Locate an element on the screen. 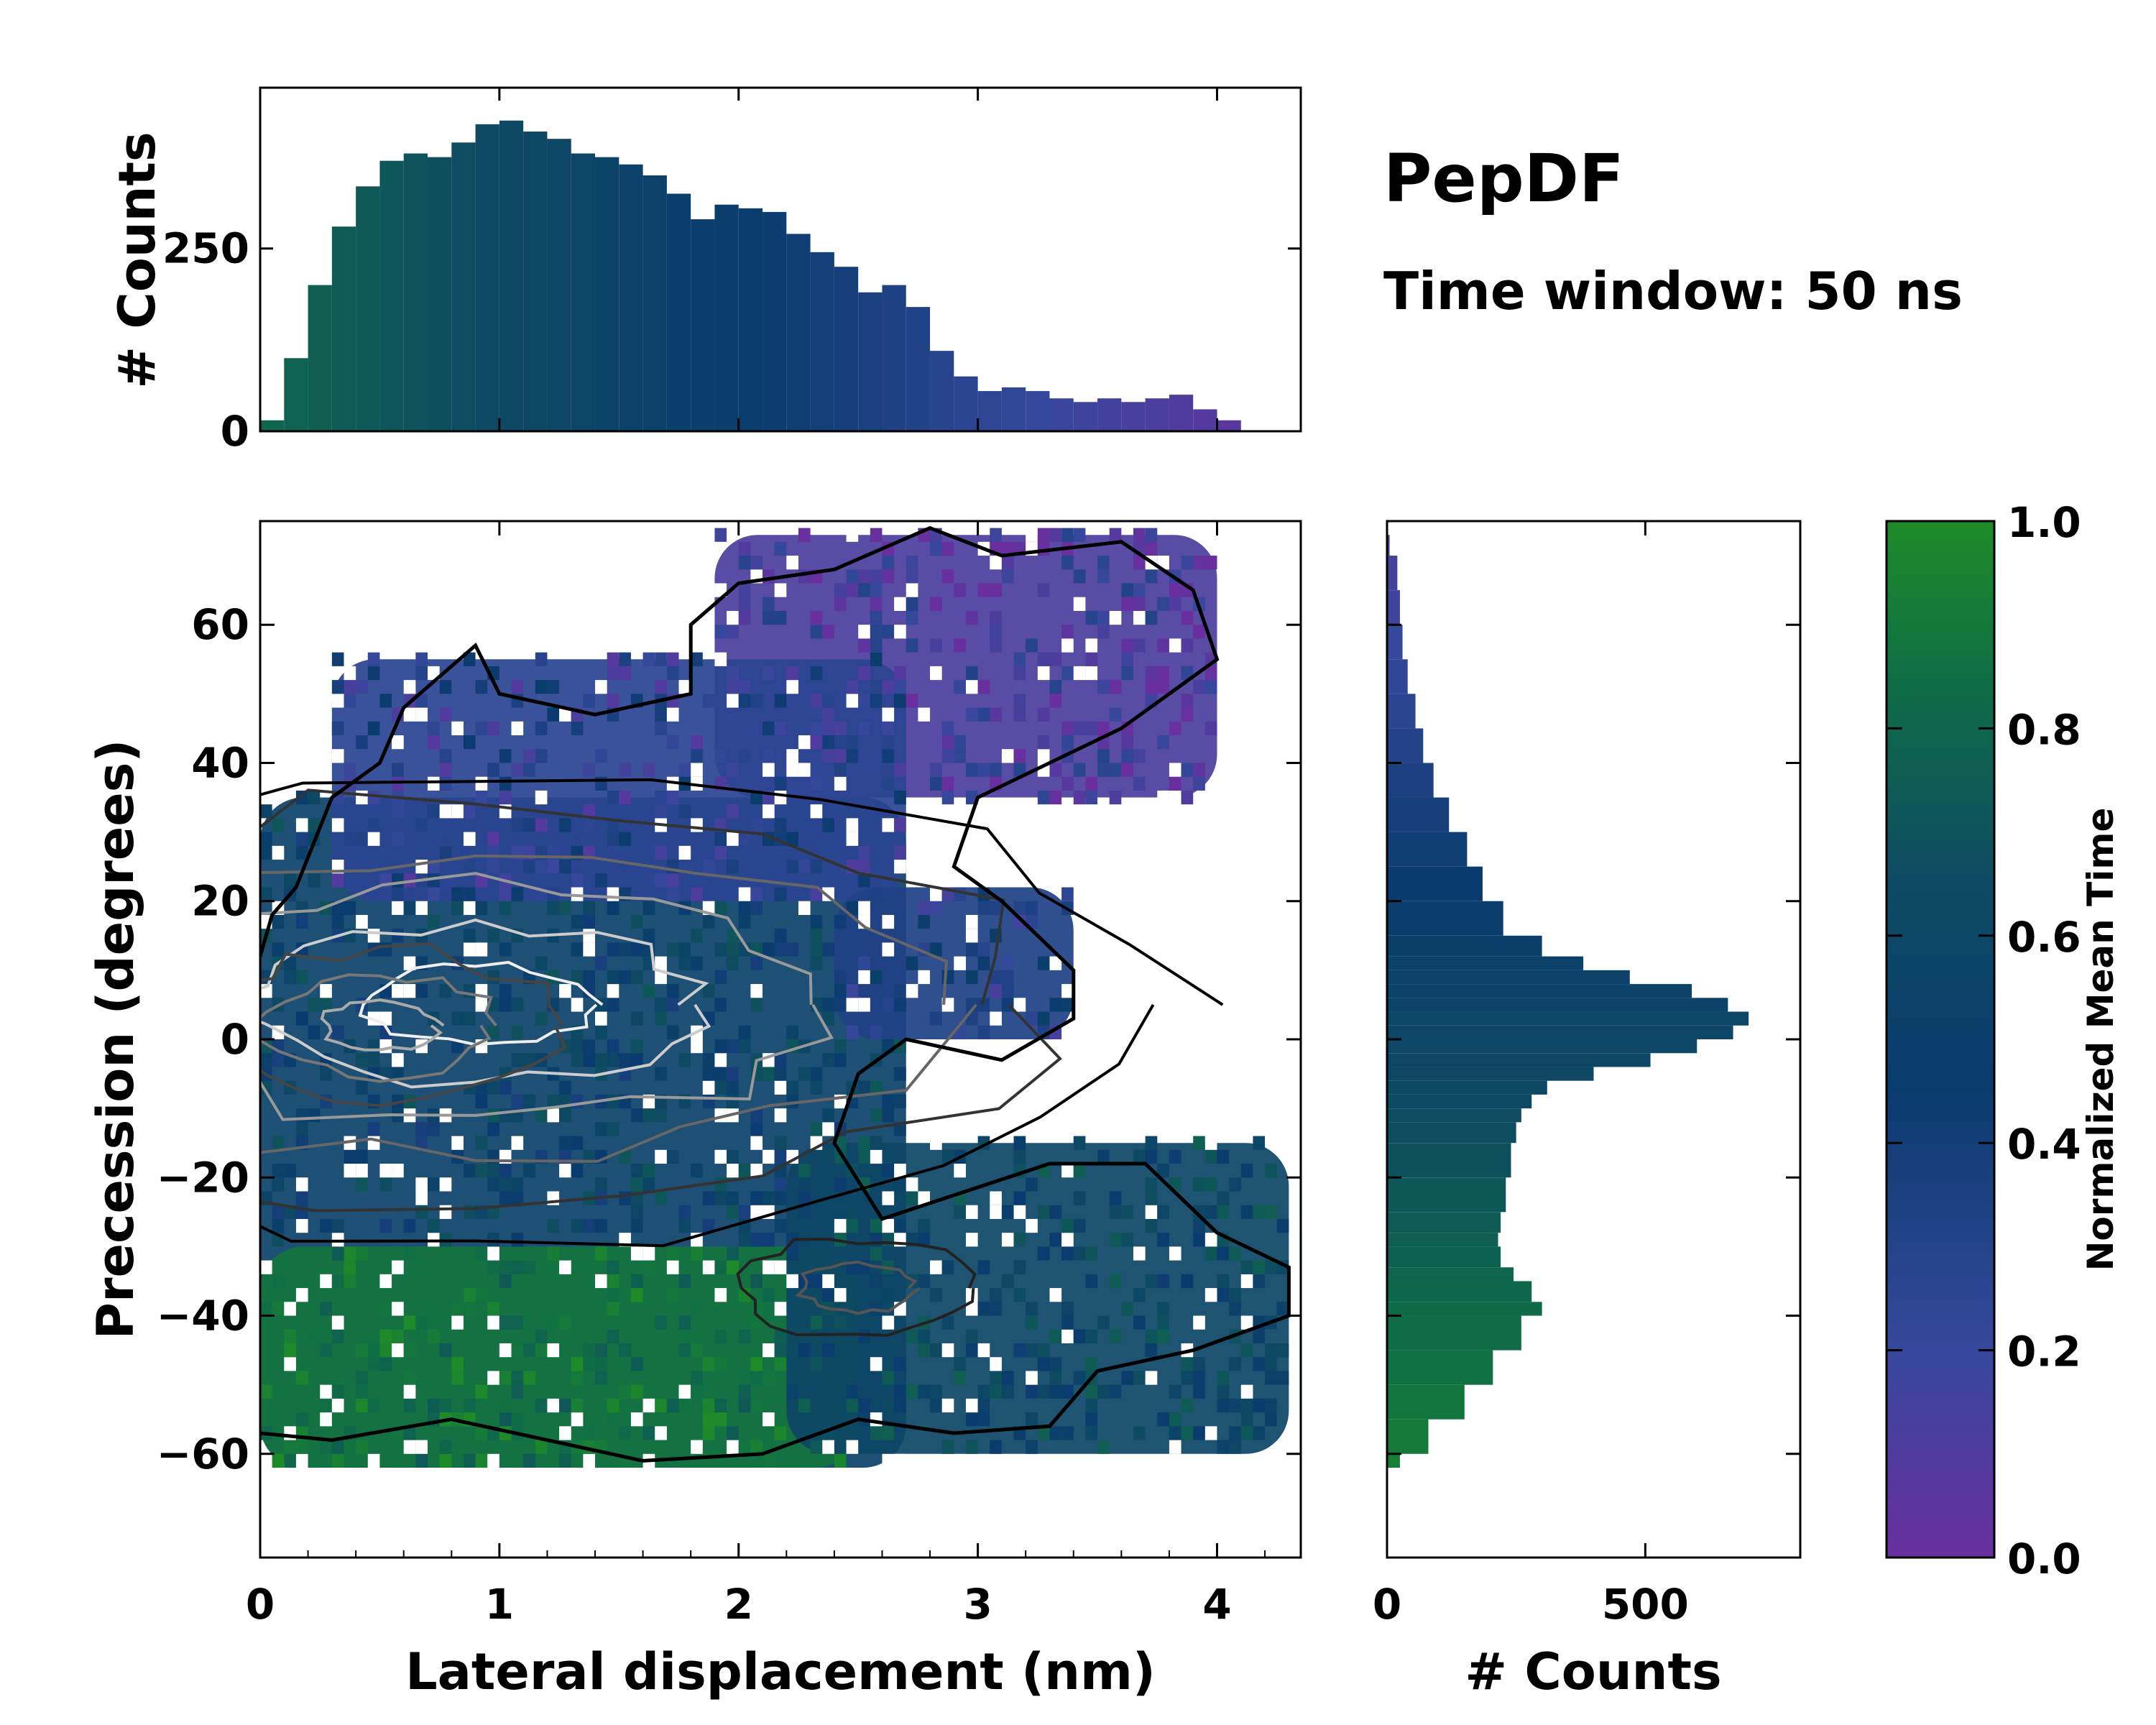 Image resolution: width=2156 pixels, height=1725 pixels. x-axis-title: Lateral displacement (nm) is located at coordinates (781, 1671).